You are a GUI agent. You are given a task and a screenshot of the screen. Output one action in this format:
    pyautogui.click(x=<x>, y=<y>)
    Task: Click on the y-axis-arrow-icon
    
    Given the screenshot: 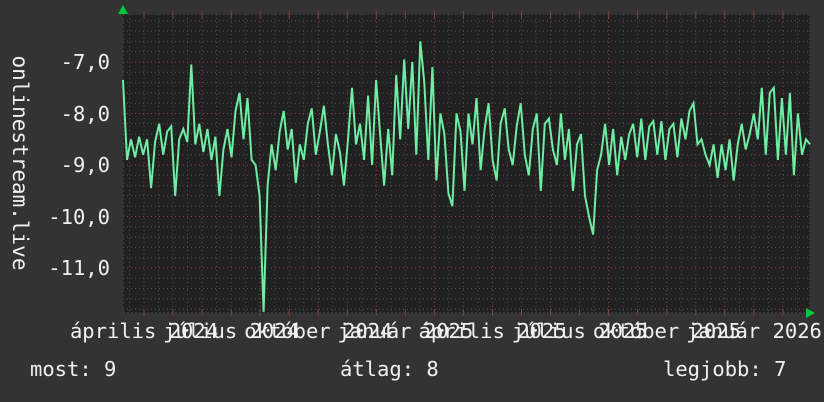 What is the action you would take?
    pyautogui.click(x=123, y=9)
    